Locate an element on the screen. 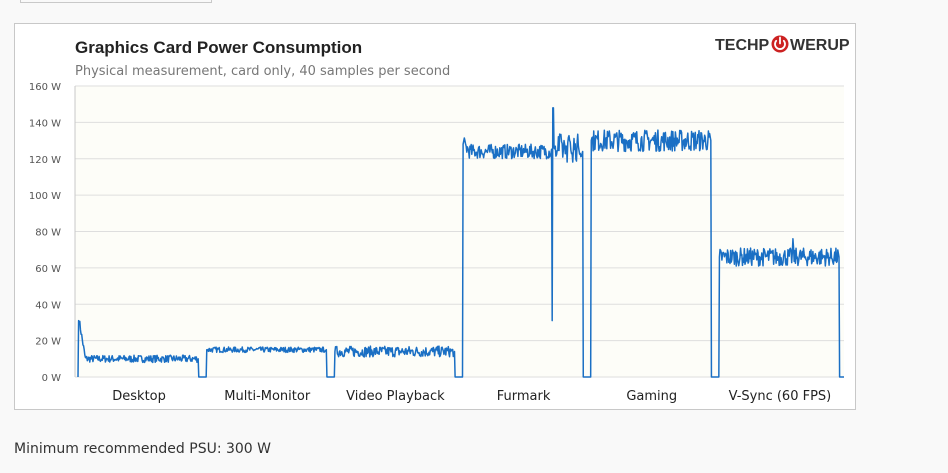  chart-title: Graphics Card Power Consumption is located at coordinates (218, 47).